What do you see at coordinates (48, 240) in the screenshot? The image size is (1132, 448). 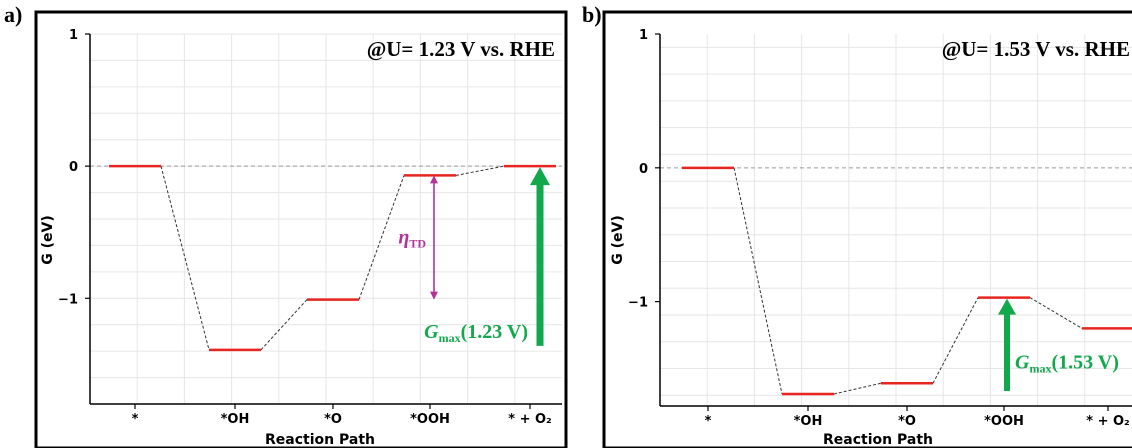 I see `panel-a-y-axis-label: G (eV)` at bounding box center [48, 240].